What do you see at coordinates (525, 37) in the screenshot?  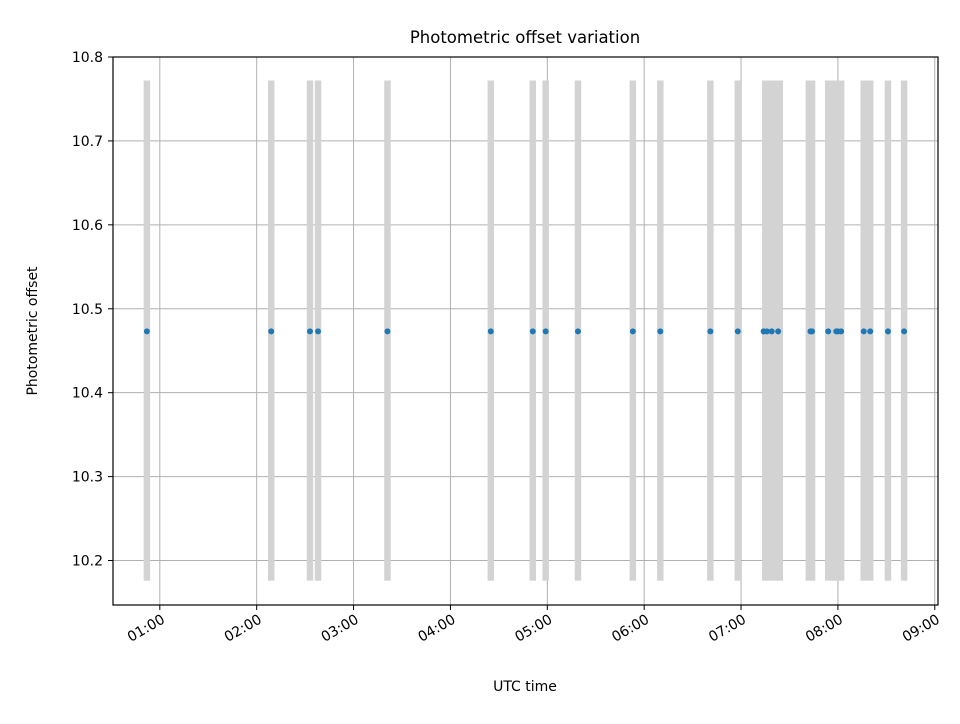 I see `chart-title: Photometric offset variation` at bounding box center [525, 37].